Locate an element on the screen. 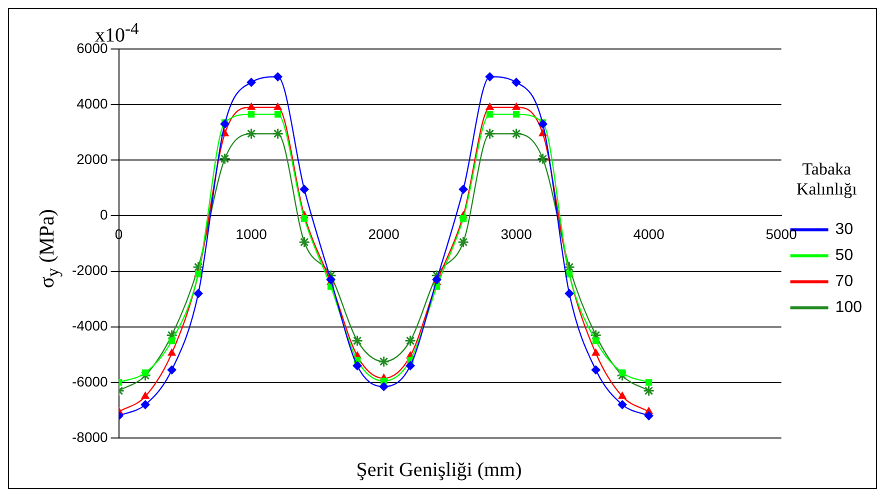 Image resolution: width=887 pixels, height=499 pixels. y-tick-label: -2000 is located at coordinates (90, 270).